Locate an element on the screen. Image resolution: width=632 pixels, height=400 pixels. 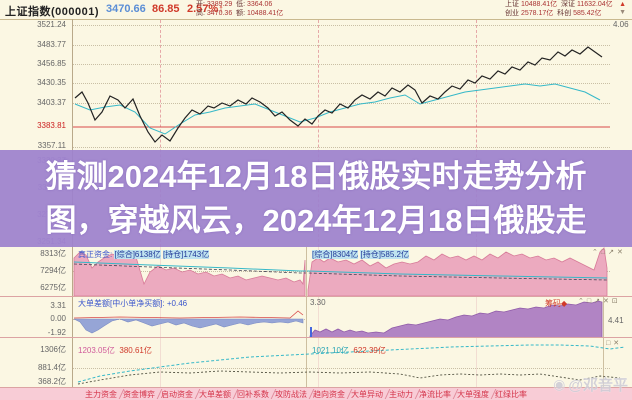
diff-and-chips-chart is located at coordinates (338, 319).